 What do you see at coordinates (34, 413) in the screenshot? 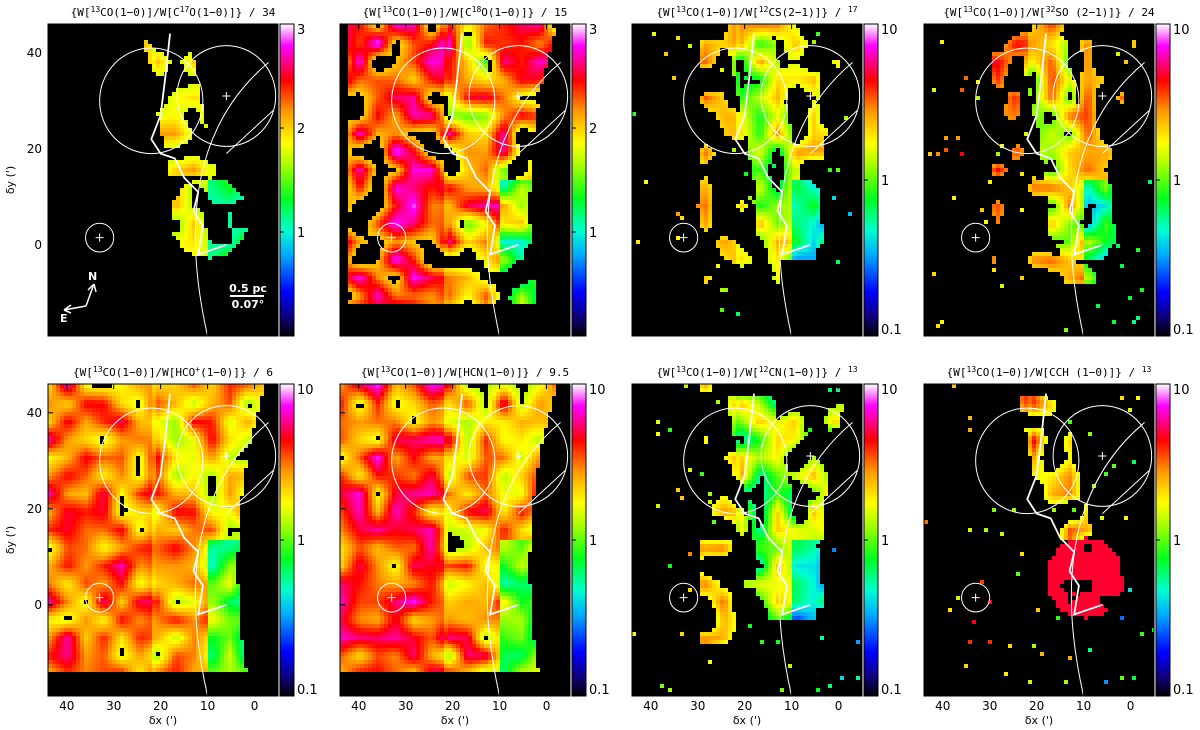
I see `y-tick-label: 40` at bounding box center [34, 413].